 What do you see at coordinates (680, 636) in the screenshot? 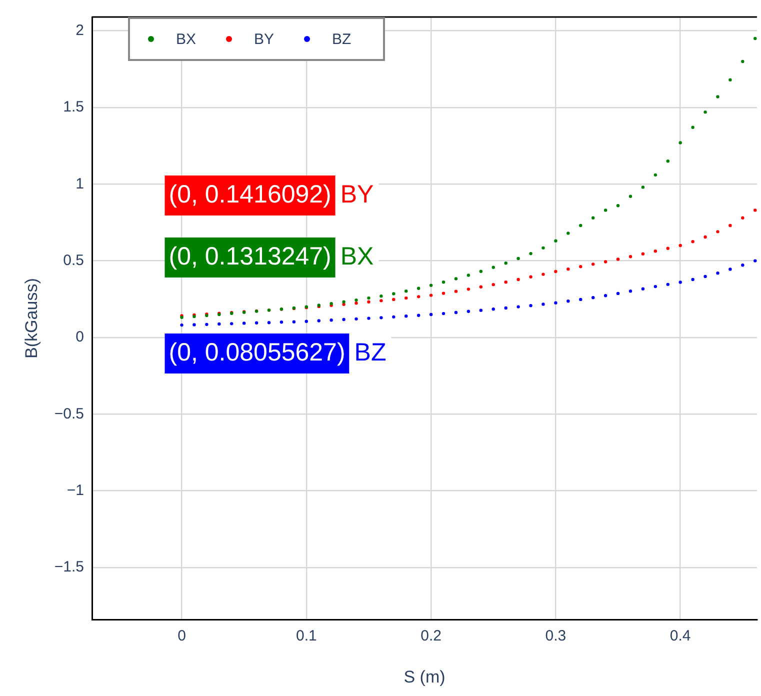
I see `x-tick-label: 0.4` at bounding box center [680, 636].